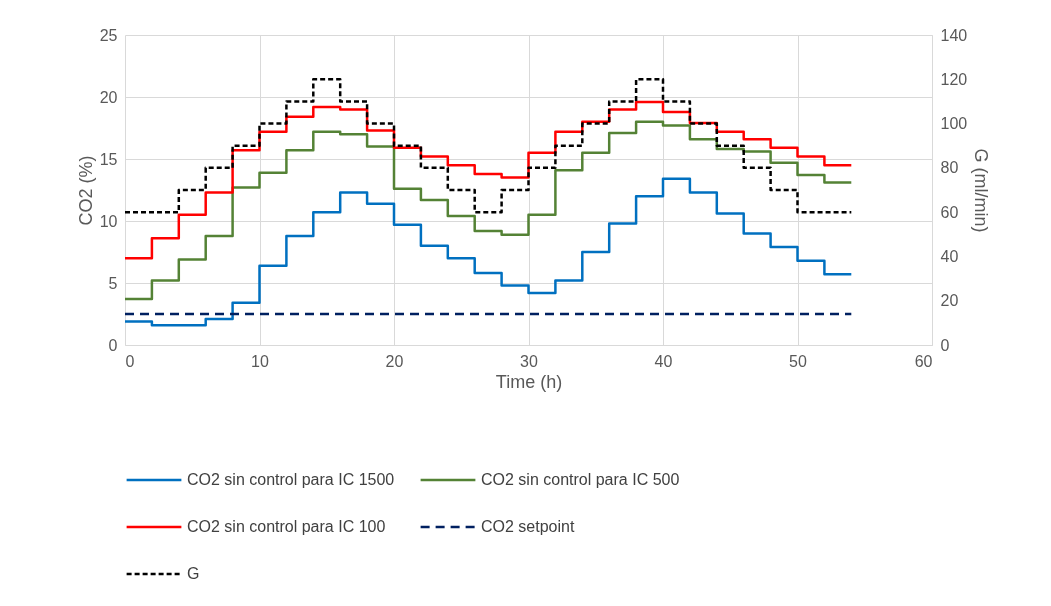 Image resolution: width=1051 pixels, height=606 pixels. Describe the element at coordinates (394, 361) in the screenshot. I see `x-tick-label: 20` at that location.